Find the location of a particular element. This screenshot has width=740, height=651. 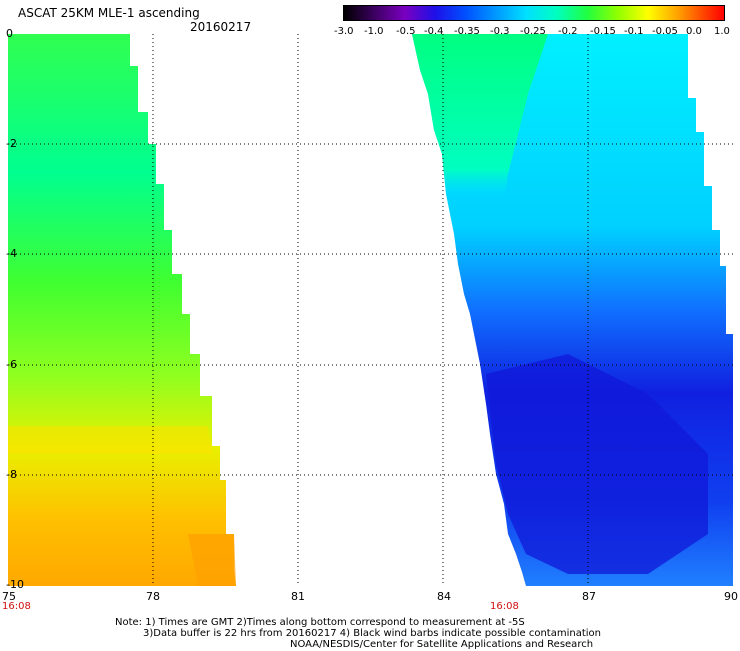

colorbar-label: -0.3 is located at coordinates (500, 31).